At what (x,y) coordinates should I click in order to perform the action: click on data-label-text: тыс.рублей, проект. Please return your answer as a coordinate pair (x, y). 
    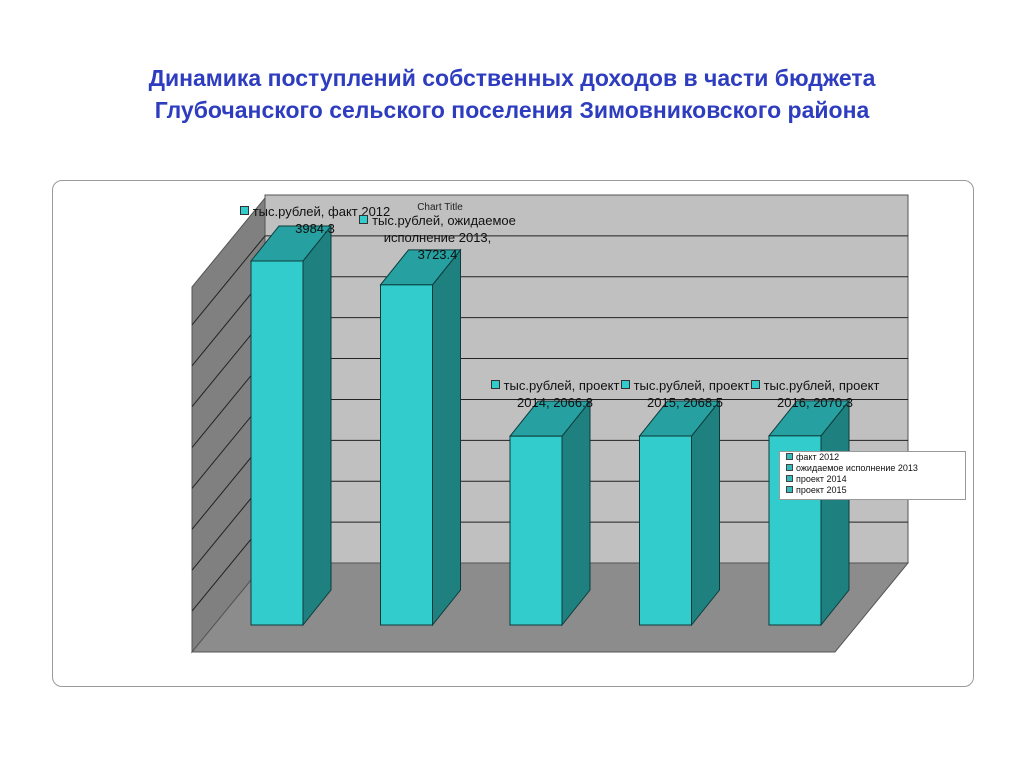
    Looking at the image, I should click on (822, 385).